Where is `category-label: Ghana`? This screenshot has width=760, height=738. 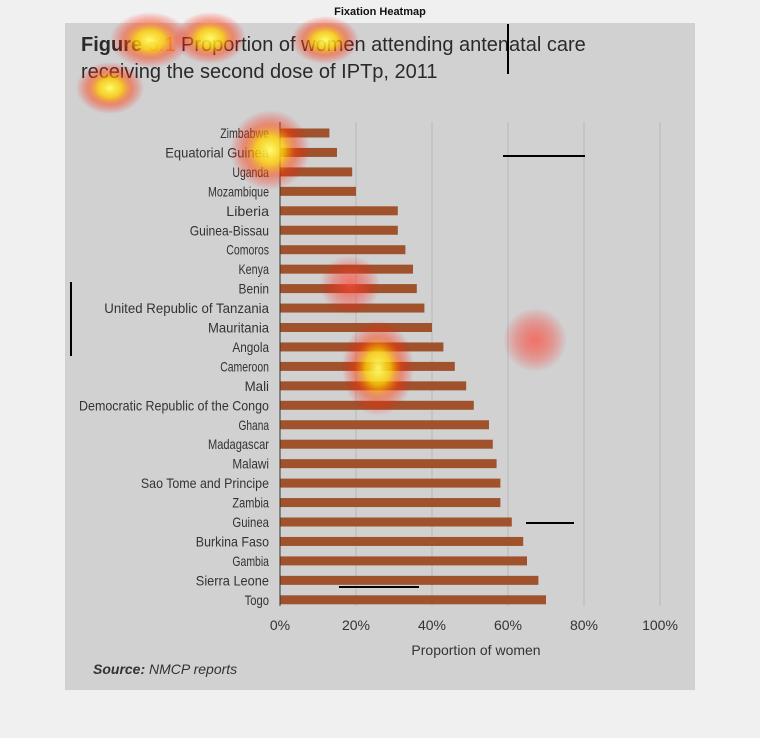 category-label: Ghana is located at coordinates (254, 425).